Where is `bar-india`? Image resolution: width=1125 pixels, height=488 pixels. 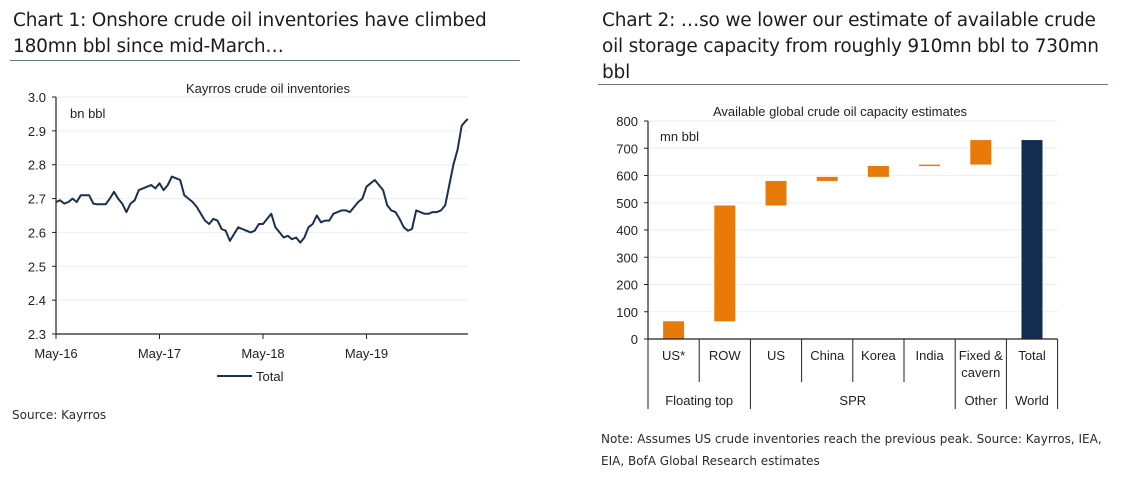 bar-india is located at coordinates (930, 165).